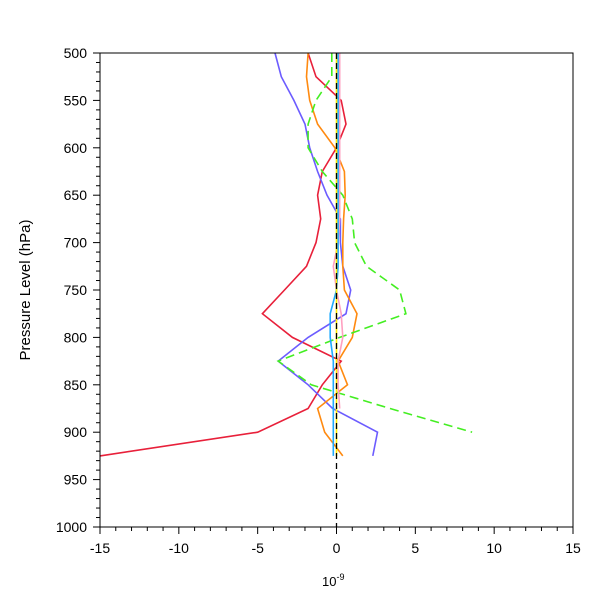  I want to click on y-tick-label: 850, so click(76, 385).